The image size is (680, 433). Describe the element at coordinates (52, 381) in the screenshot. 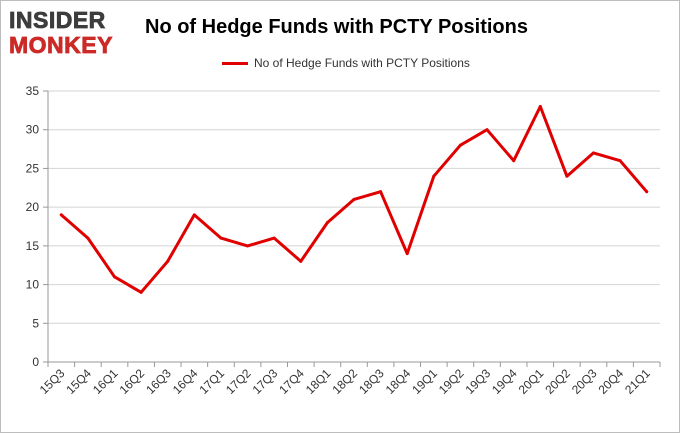

I see `x-tick-label: 15Q3` at that location.